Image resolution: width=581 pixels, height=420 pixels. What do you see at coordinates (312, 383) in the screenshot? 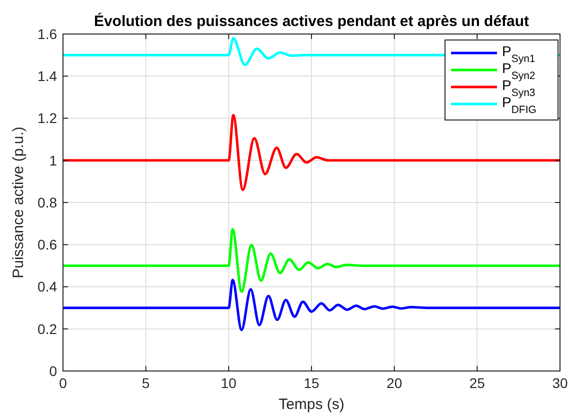
I see `x-tick-label: 15` at bounding box center [312, 383].